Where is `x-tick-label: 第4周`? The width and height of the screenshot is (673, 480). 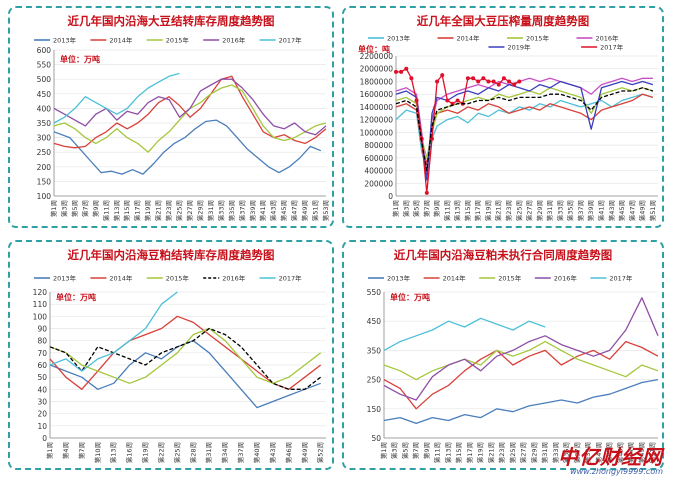
x-tick-label: 第4周 is located at coordinates (65, 450).